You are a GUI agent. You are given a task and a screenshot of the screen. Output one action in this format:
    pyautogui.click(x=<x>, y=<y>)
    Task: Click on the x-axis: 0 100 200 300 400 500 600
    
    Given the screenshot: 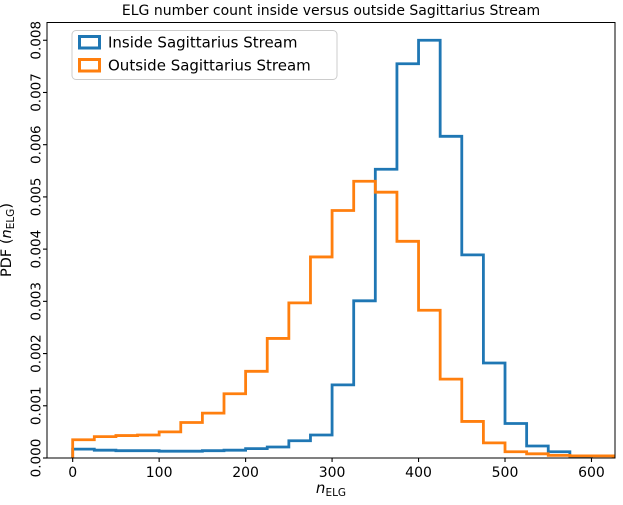 What is the action you would take?
    pyautogui.click(x=336, y=469)
    